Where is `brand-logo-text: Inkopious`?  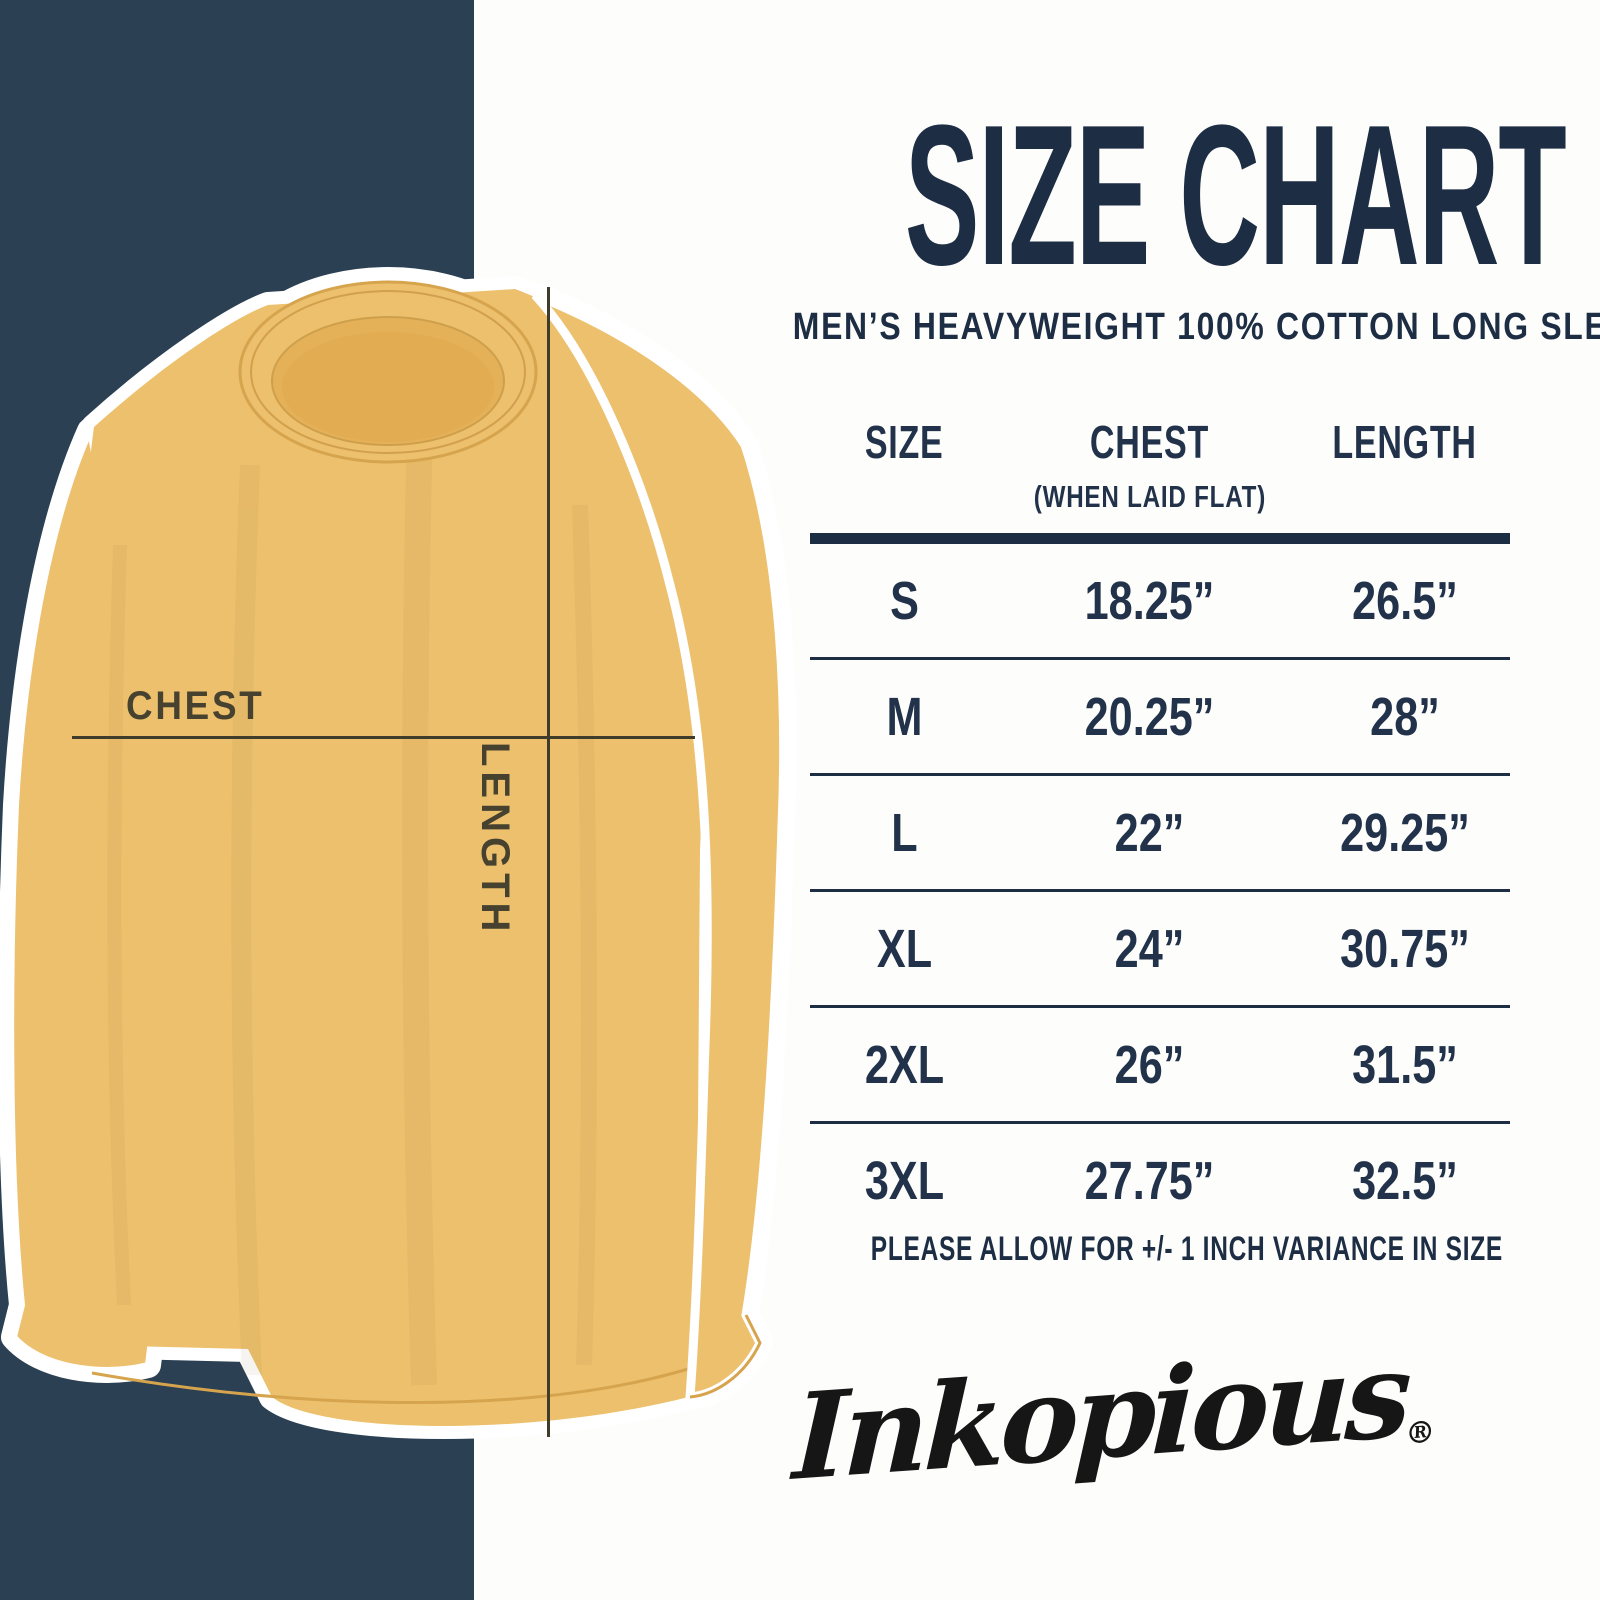
brand-logo-text: Inkopious is located at coordinates (1100, 1415).